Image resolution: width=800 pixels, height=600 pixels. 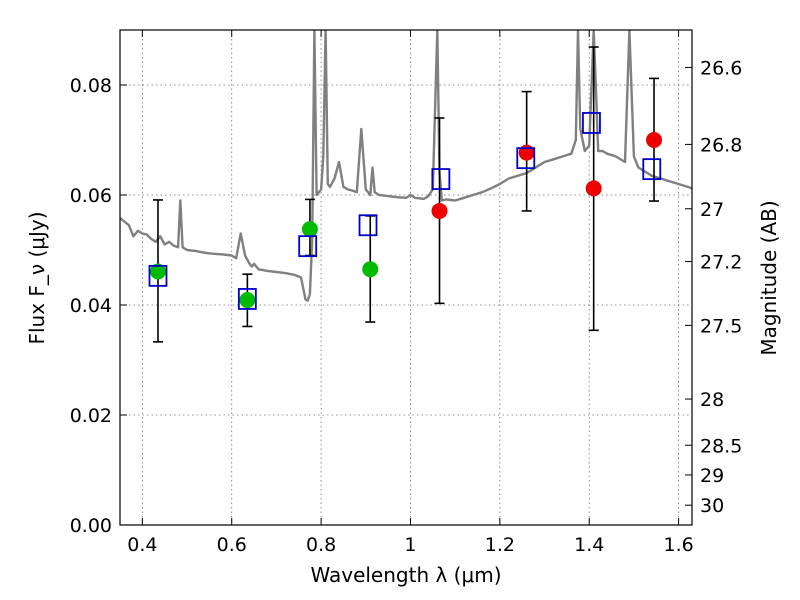 What do you see at coordinates (678, 545) in the screenshot?
I see `x-tick-label: 1.6` at bounding box center [678, 545].